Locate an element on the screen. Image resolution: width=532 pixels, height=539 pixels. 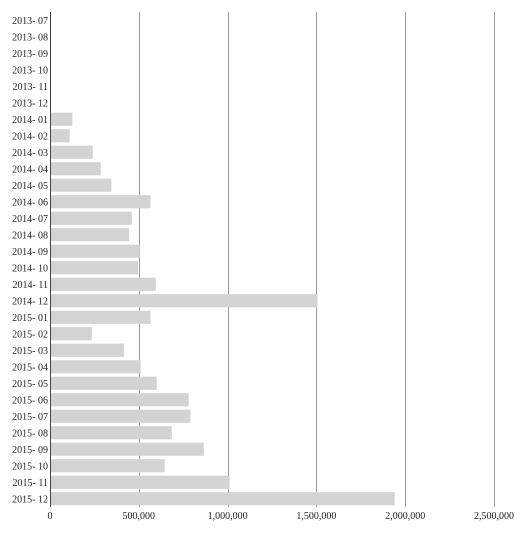
category-label: 2015- 07 is located at coordinates (30, 417).